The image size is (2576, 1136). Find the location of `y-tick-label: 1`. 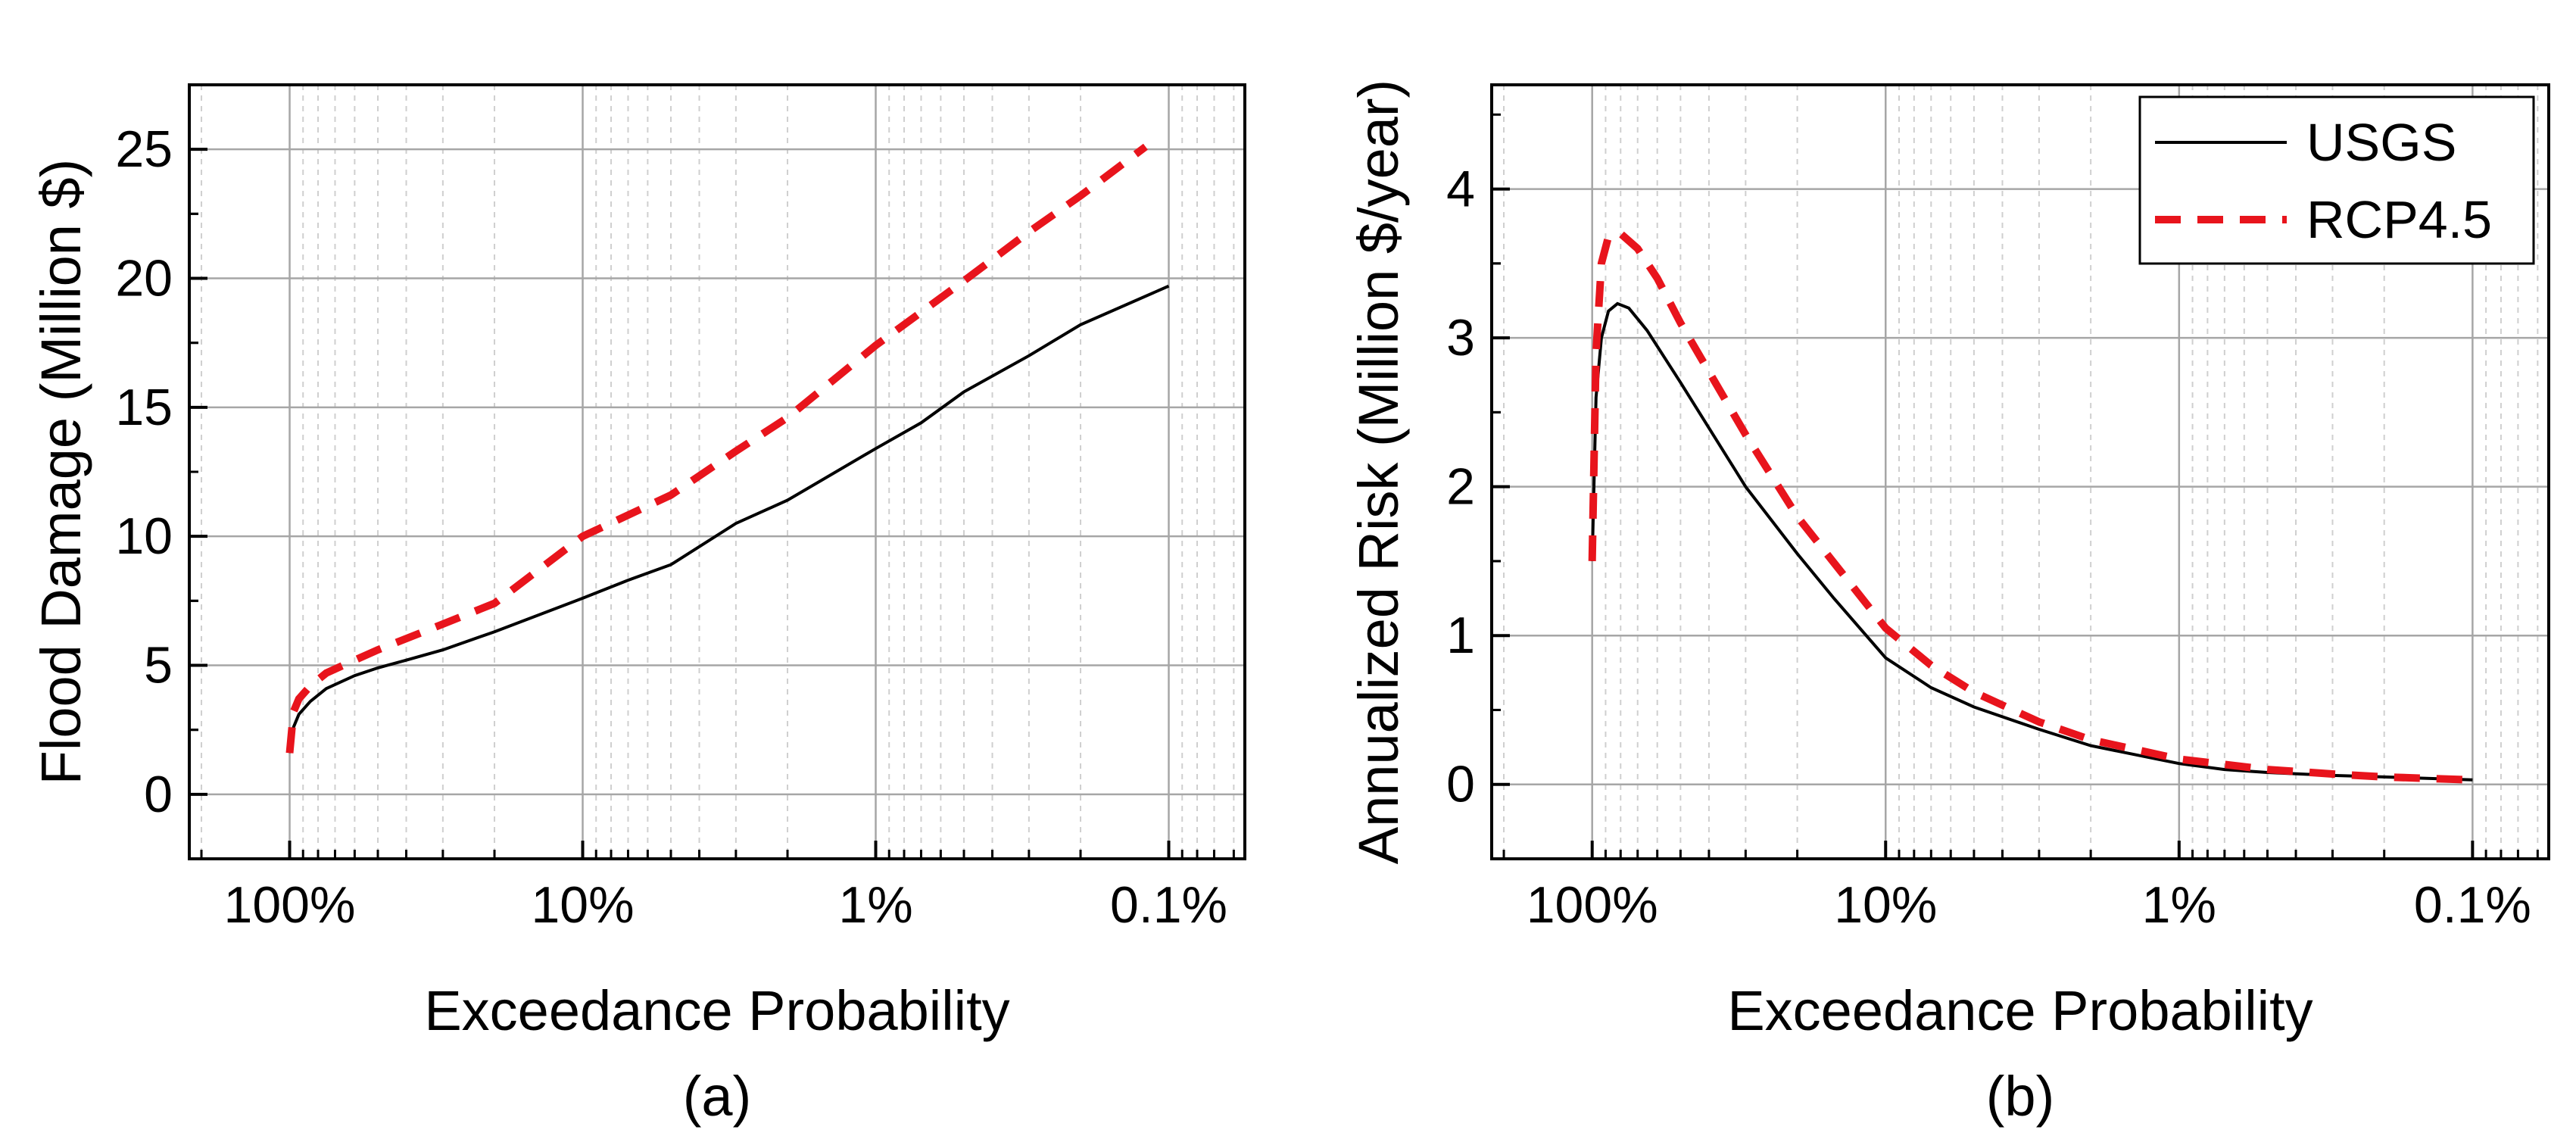

y-tick-label: 1 is located at coordinates (1460, 635).